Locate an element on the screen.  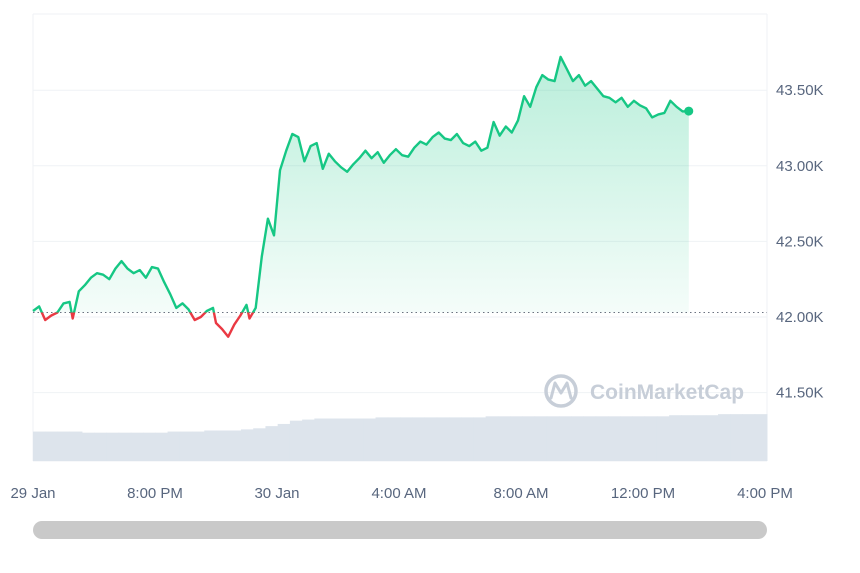
watermark-text: CoinMarketCap is located at coordinates (667, 392).